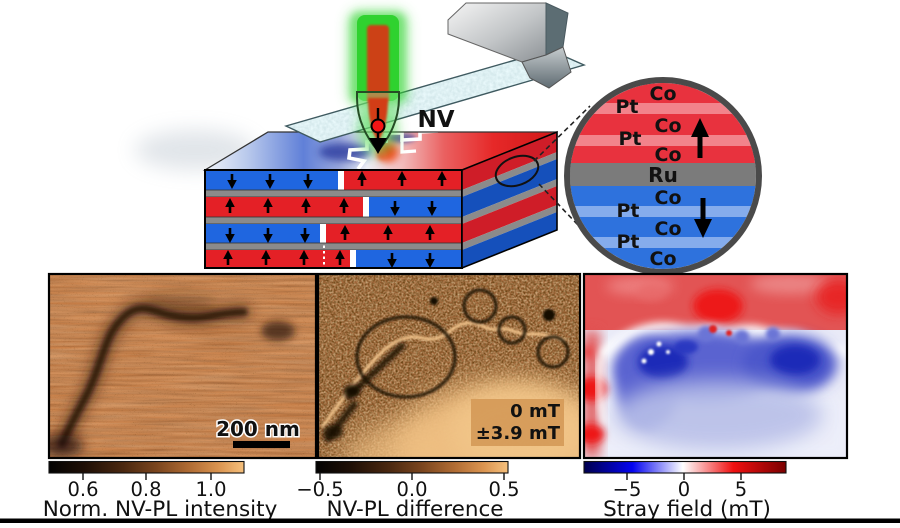 The height and width of the screenshot is (528, 900). I want to click on figure-bottom-rule, so click(450, 520).